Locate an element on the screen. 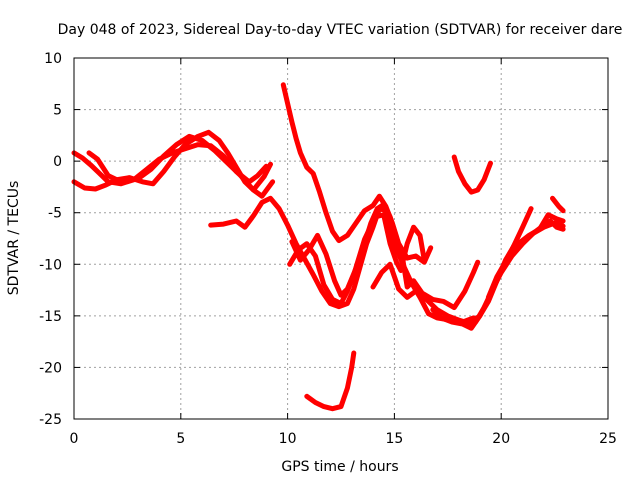  y-tick-label: 10 is located at coordinates (53, 59).